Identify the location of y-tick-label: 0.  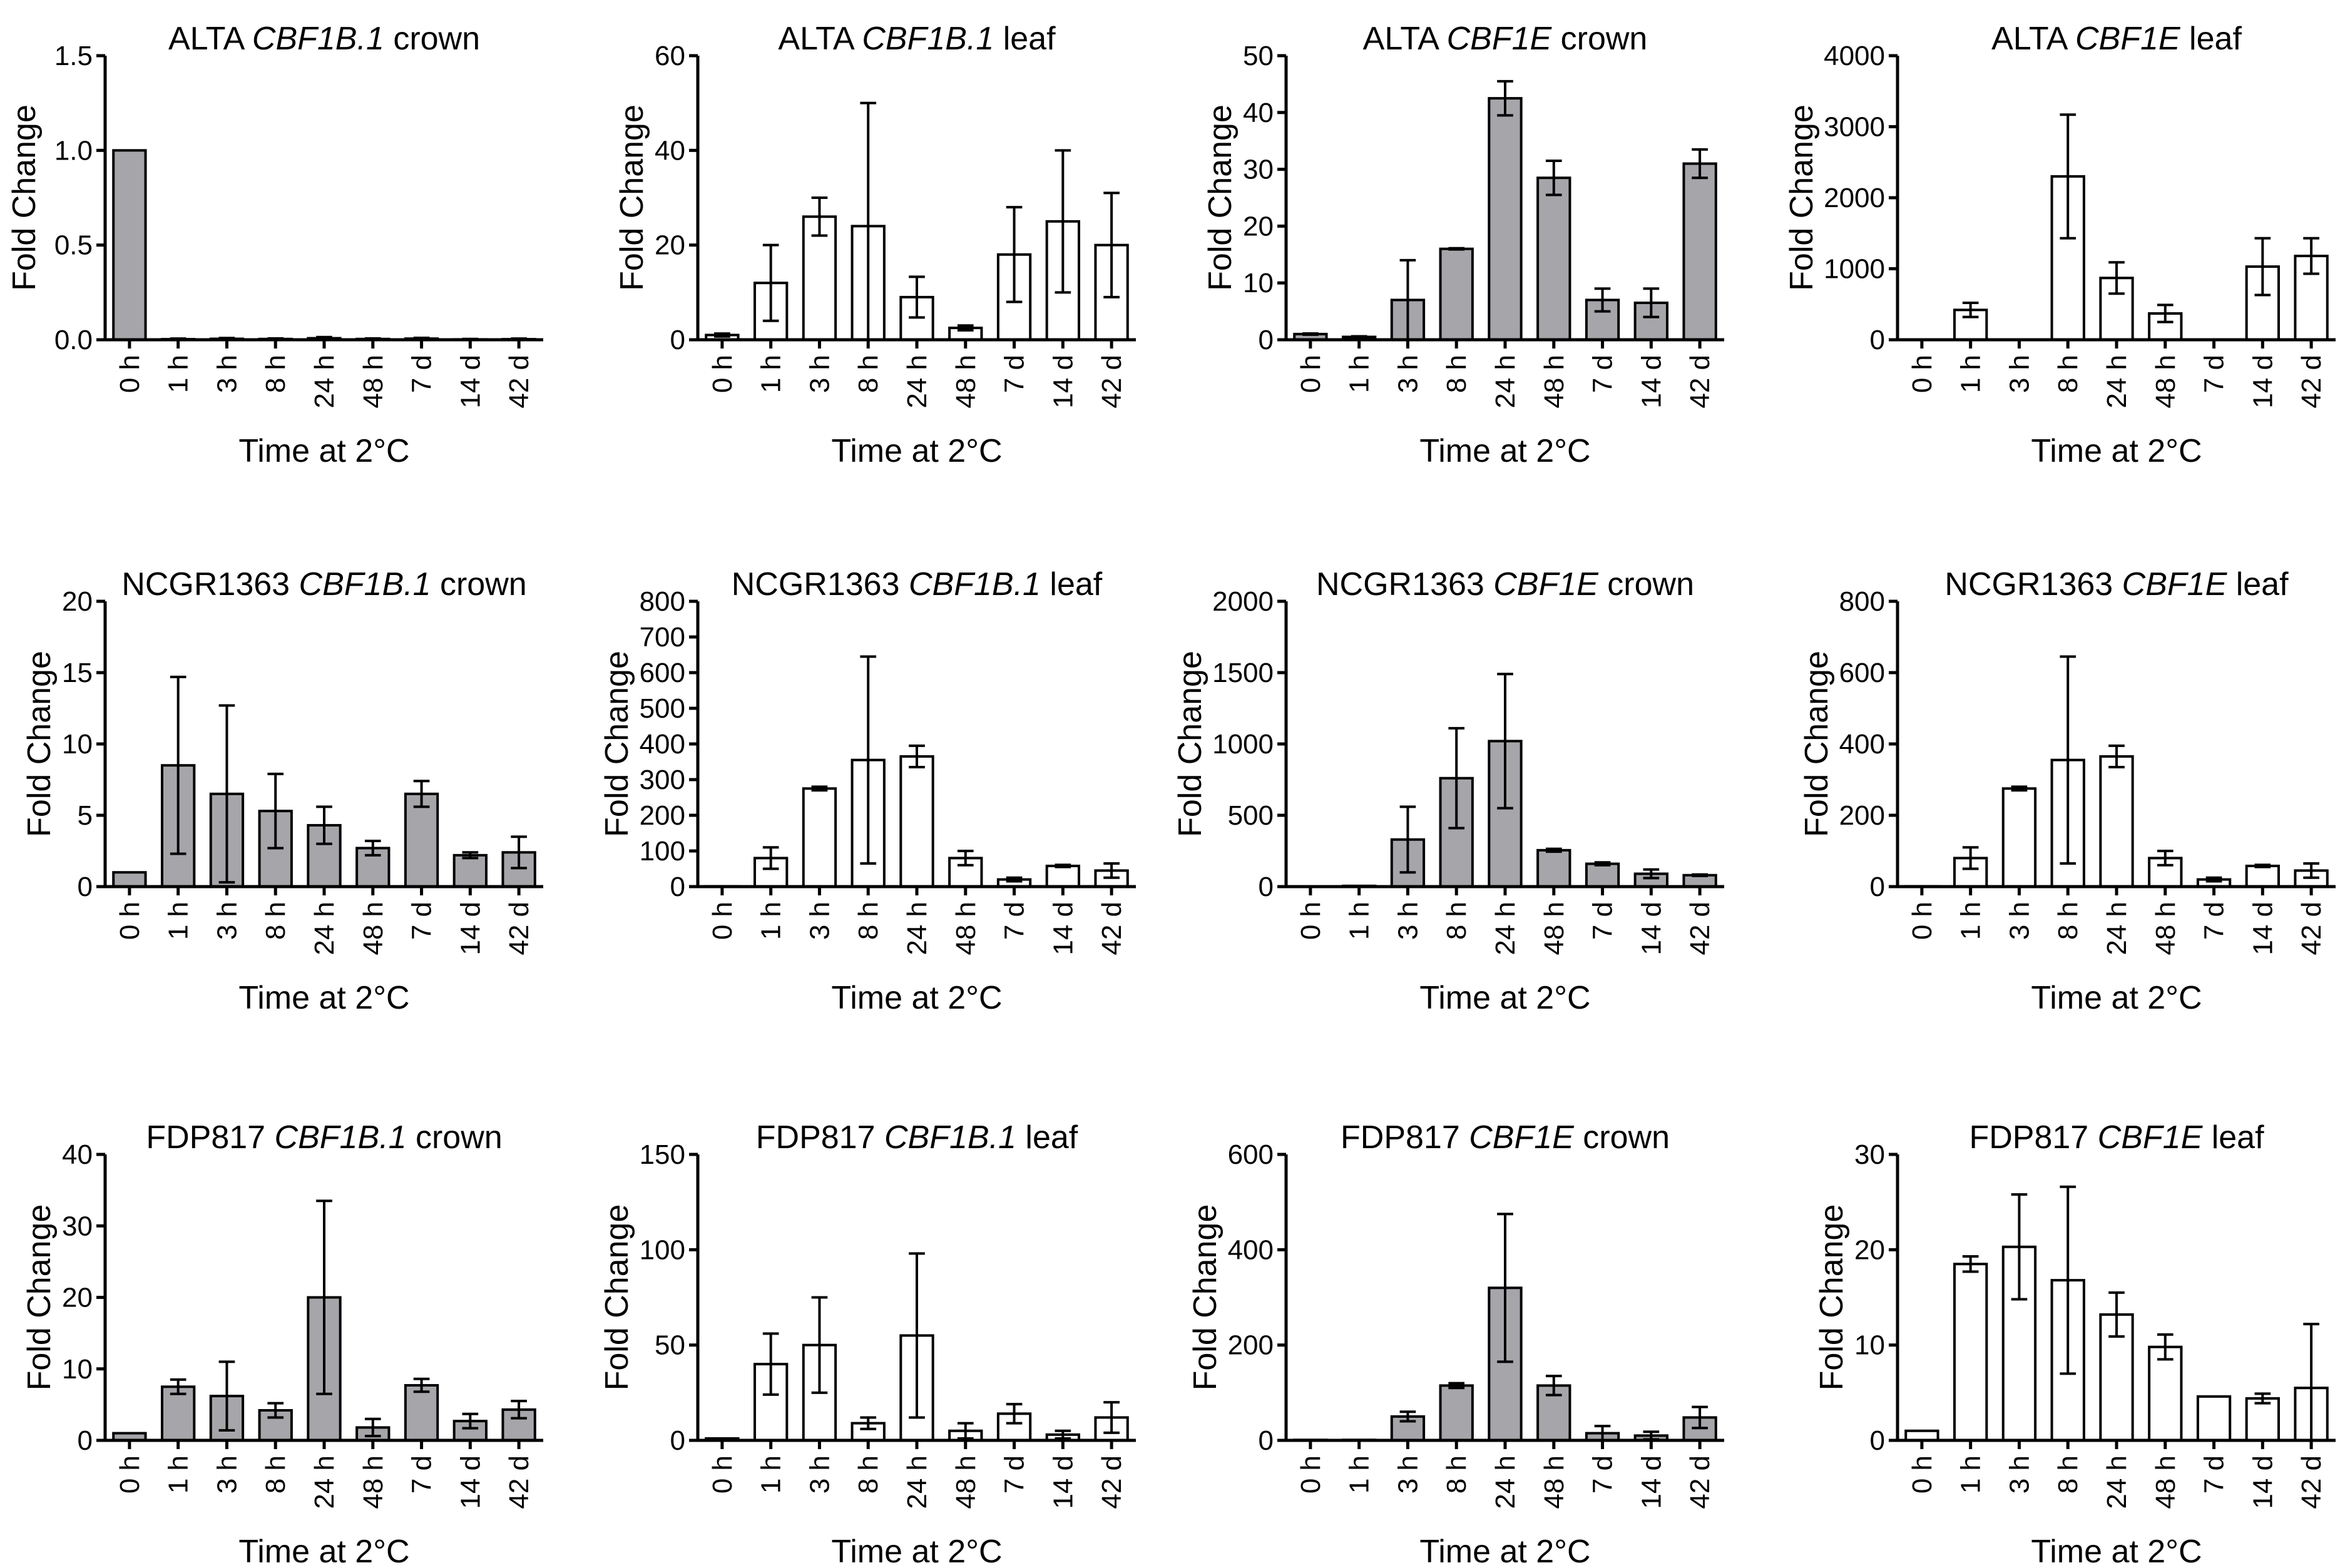
(1877, 887).